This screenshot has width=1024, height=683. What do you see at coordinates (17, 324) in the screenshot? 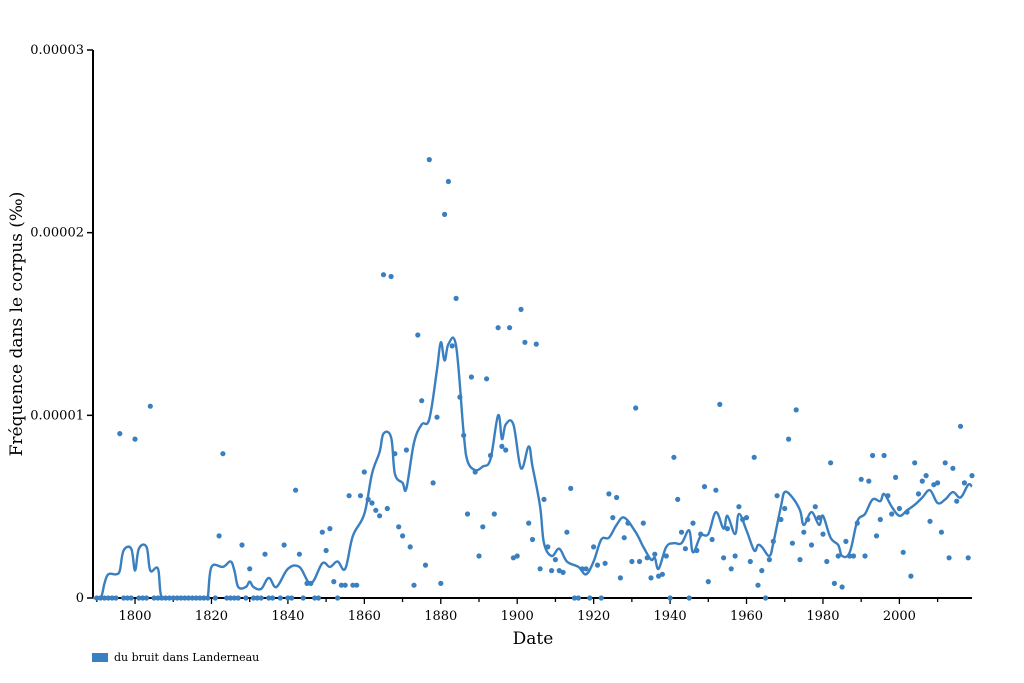
I see `y-axis-title: Fréquence dans le corpus (‰)` at bounding box center [17, 324].